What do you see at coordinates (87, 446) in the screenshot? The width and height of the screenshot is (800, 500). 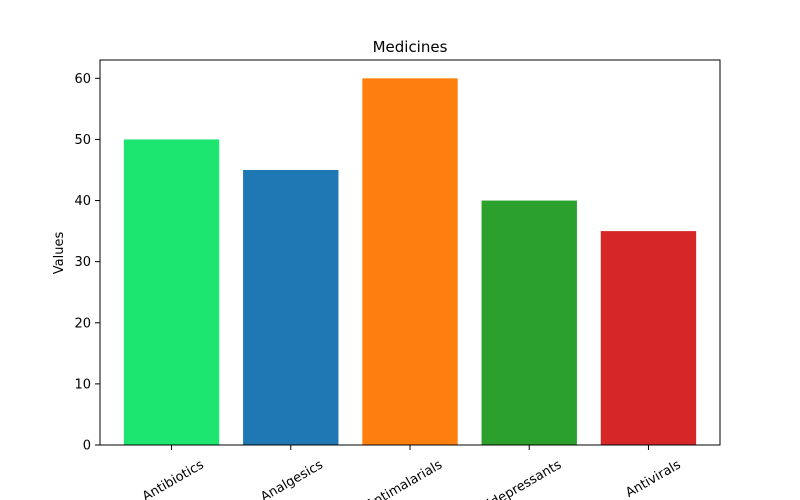 I see `y-tick-label: 0` at bounding box center [87, 446].